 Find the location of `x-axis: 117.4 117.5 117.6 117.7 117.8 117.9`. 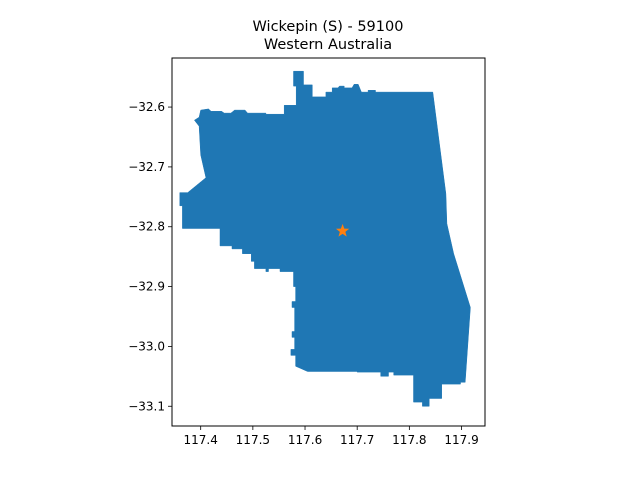

x-axis: 117.4 117.5 117.6 117.7 117.8 117.9 is located at coordinates (331, 436).